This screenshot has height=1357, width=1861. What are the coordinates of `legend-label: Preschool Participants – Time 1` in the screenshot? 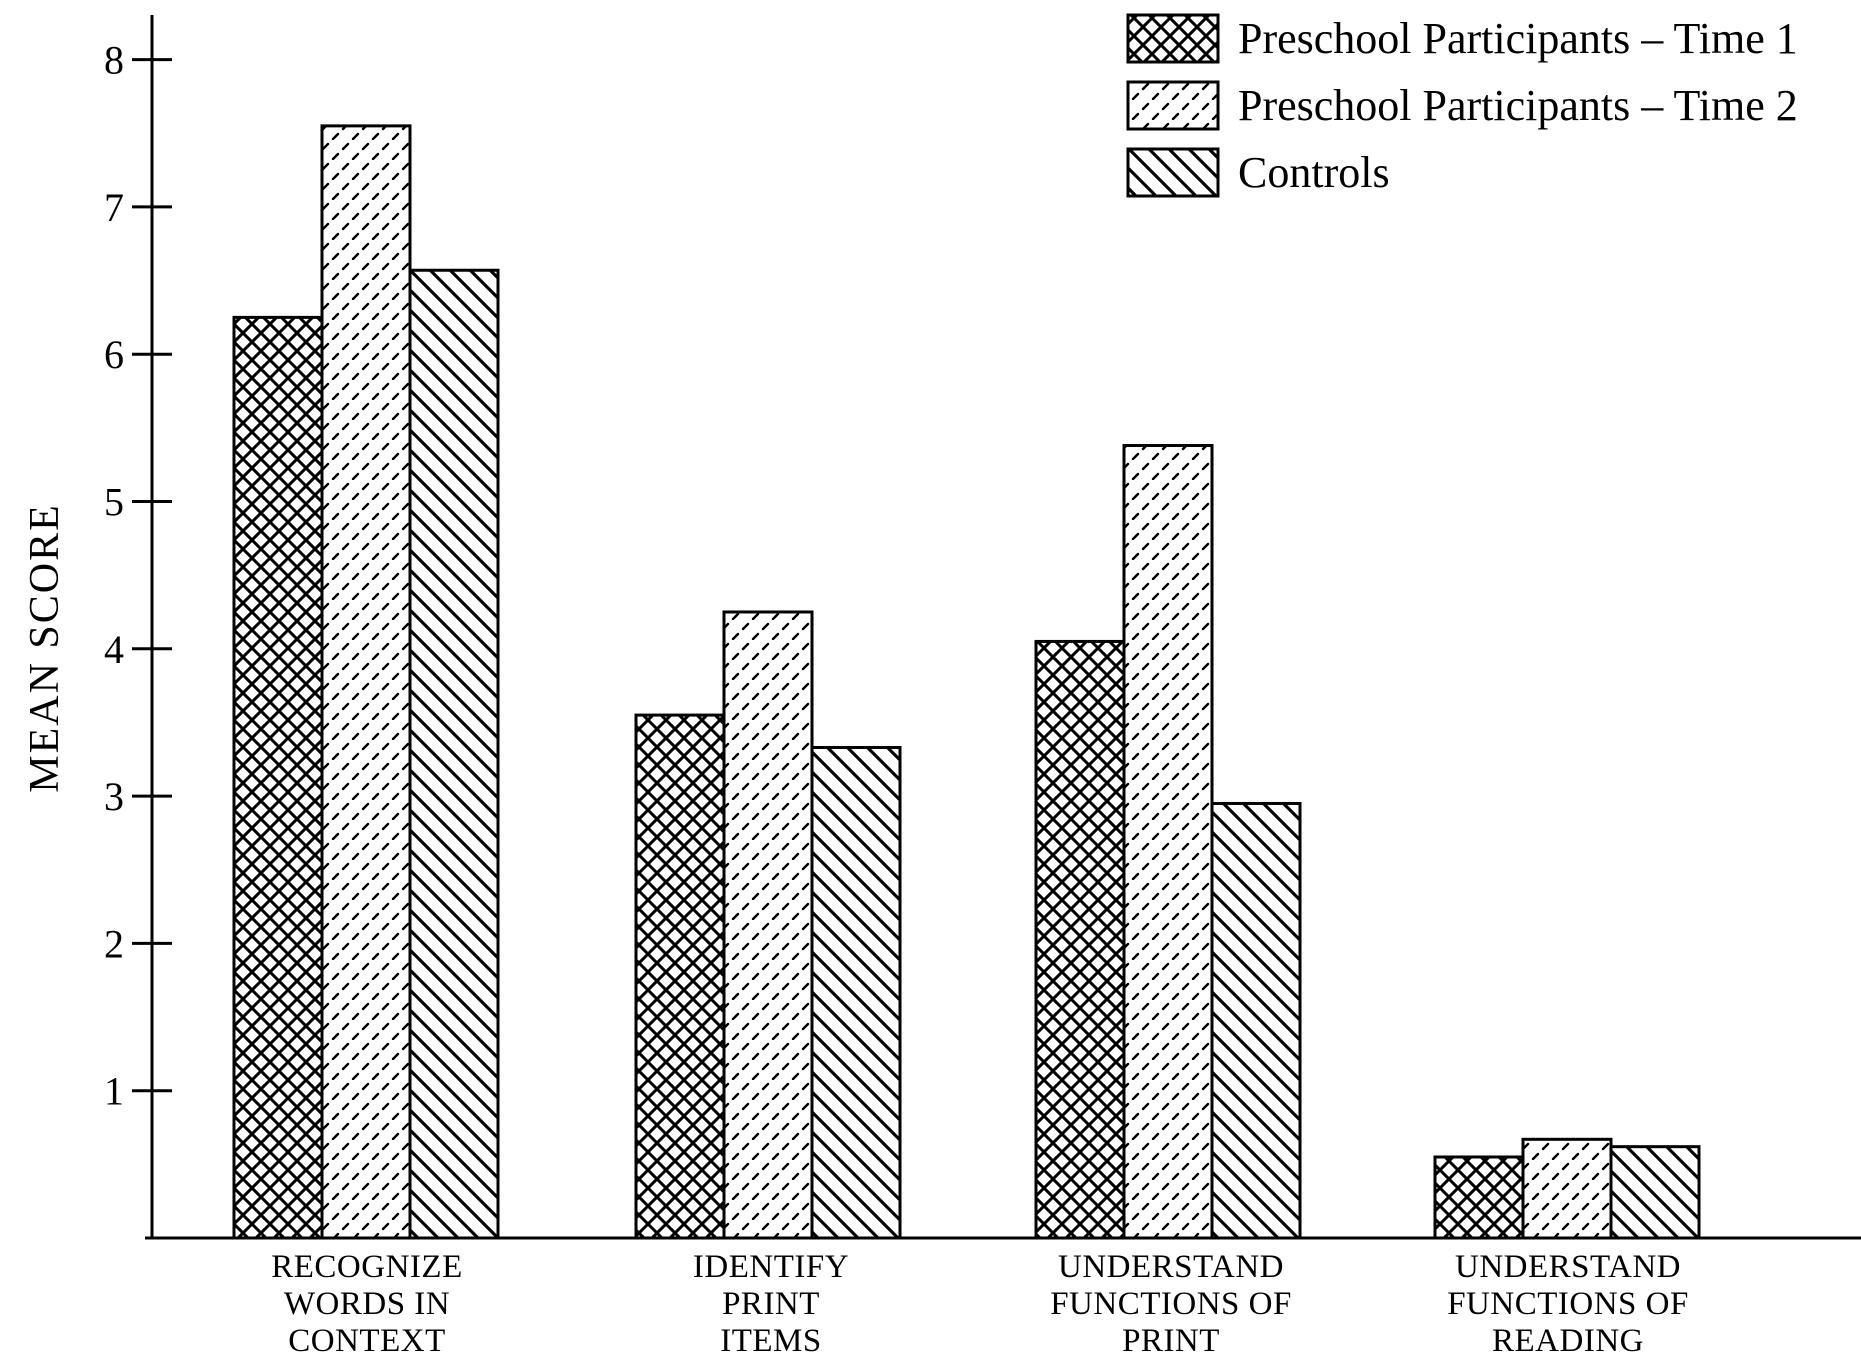 It's located at (1518, 38).